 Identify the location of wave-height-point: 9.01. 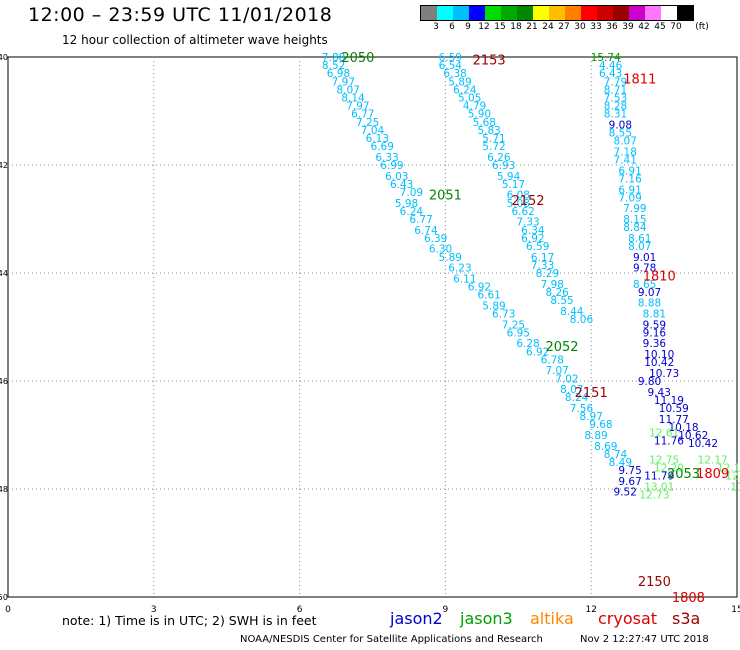
(644, 258).